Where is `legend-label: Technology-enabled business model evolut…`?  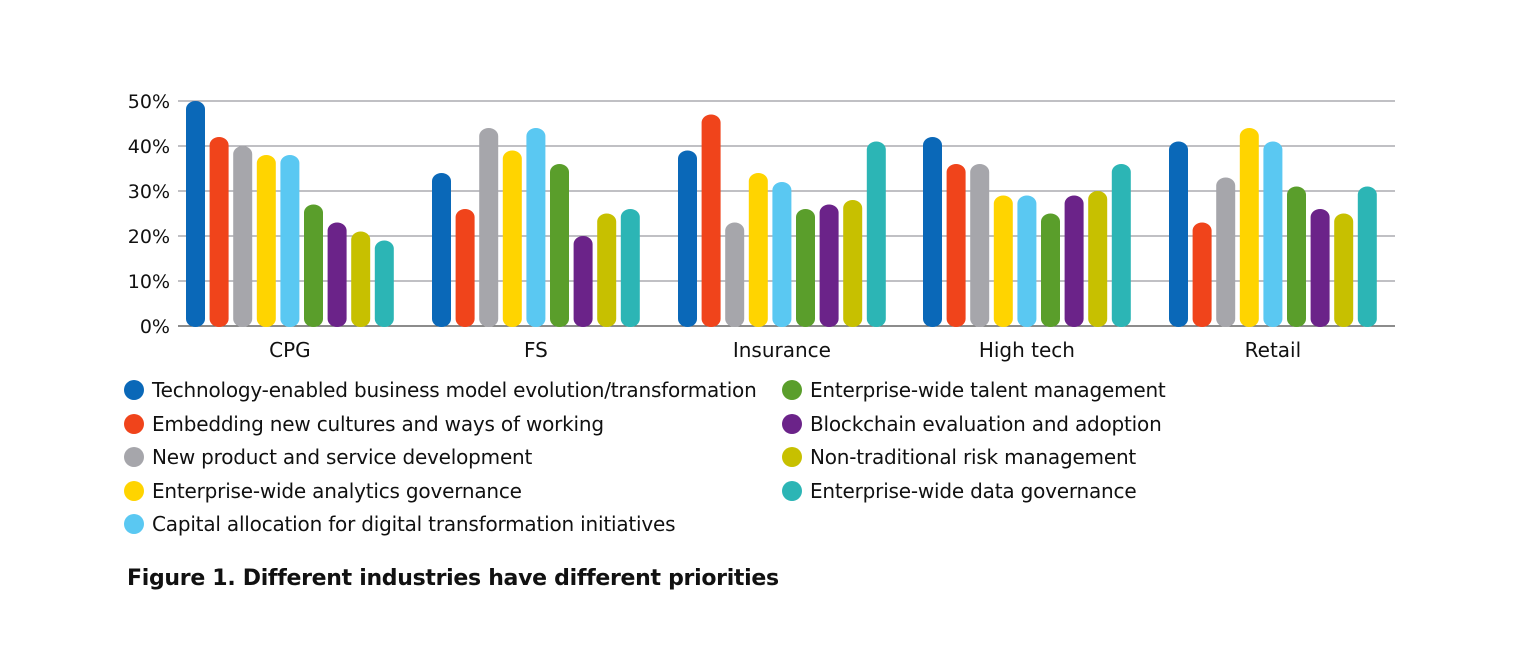 legend-label: Technology-enabled business model evolut… is located at coordinates (454, 390).